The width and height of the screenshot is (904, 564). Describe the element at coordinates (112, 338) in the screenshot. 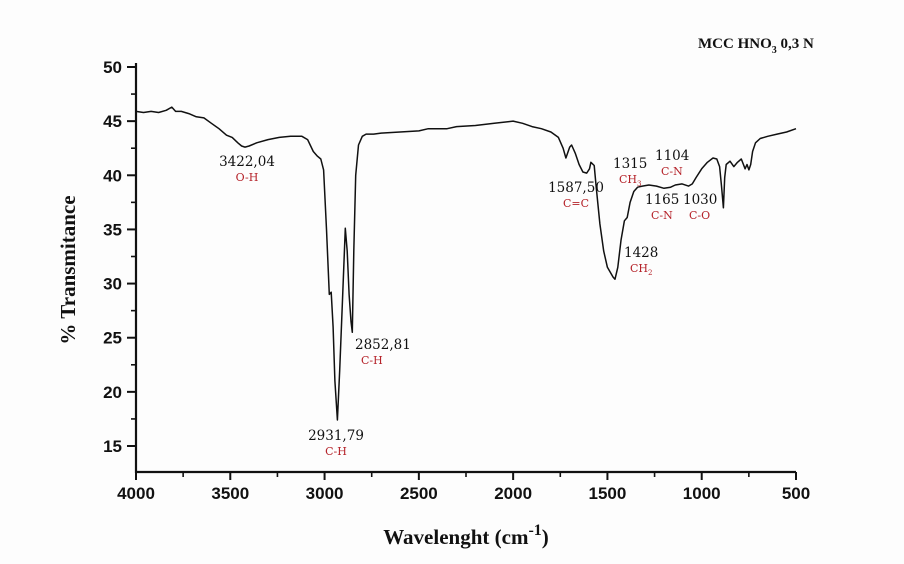

I see `y-tick-label: 25` at that location.